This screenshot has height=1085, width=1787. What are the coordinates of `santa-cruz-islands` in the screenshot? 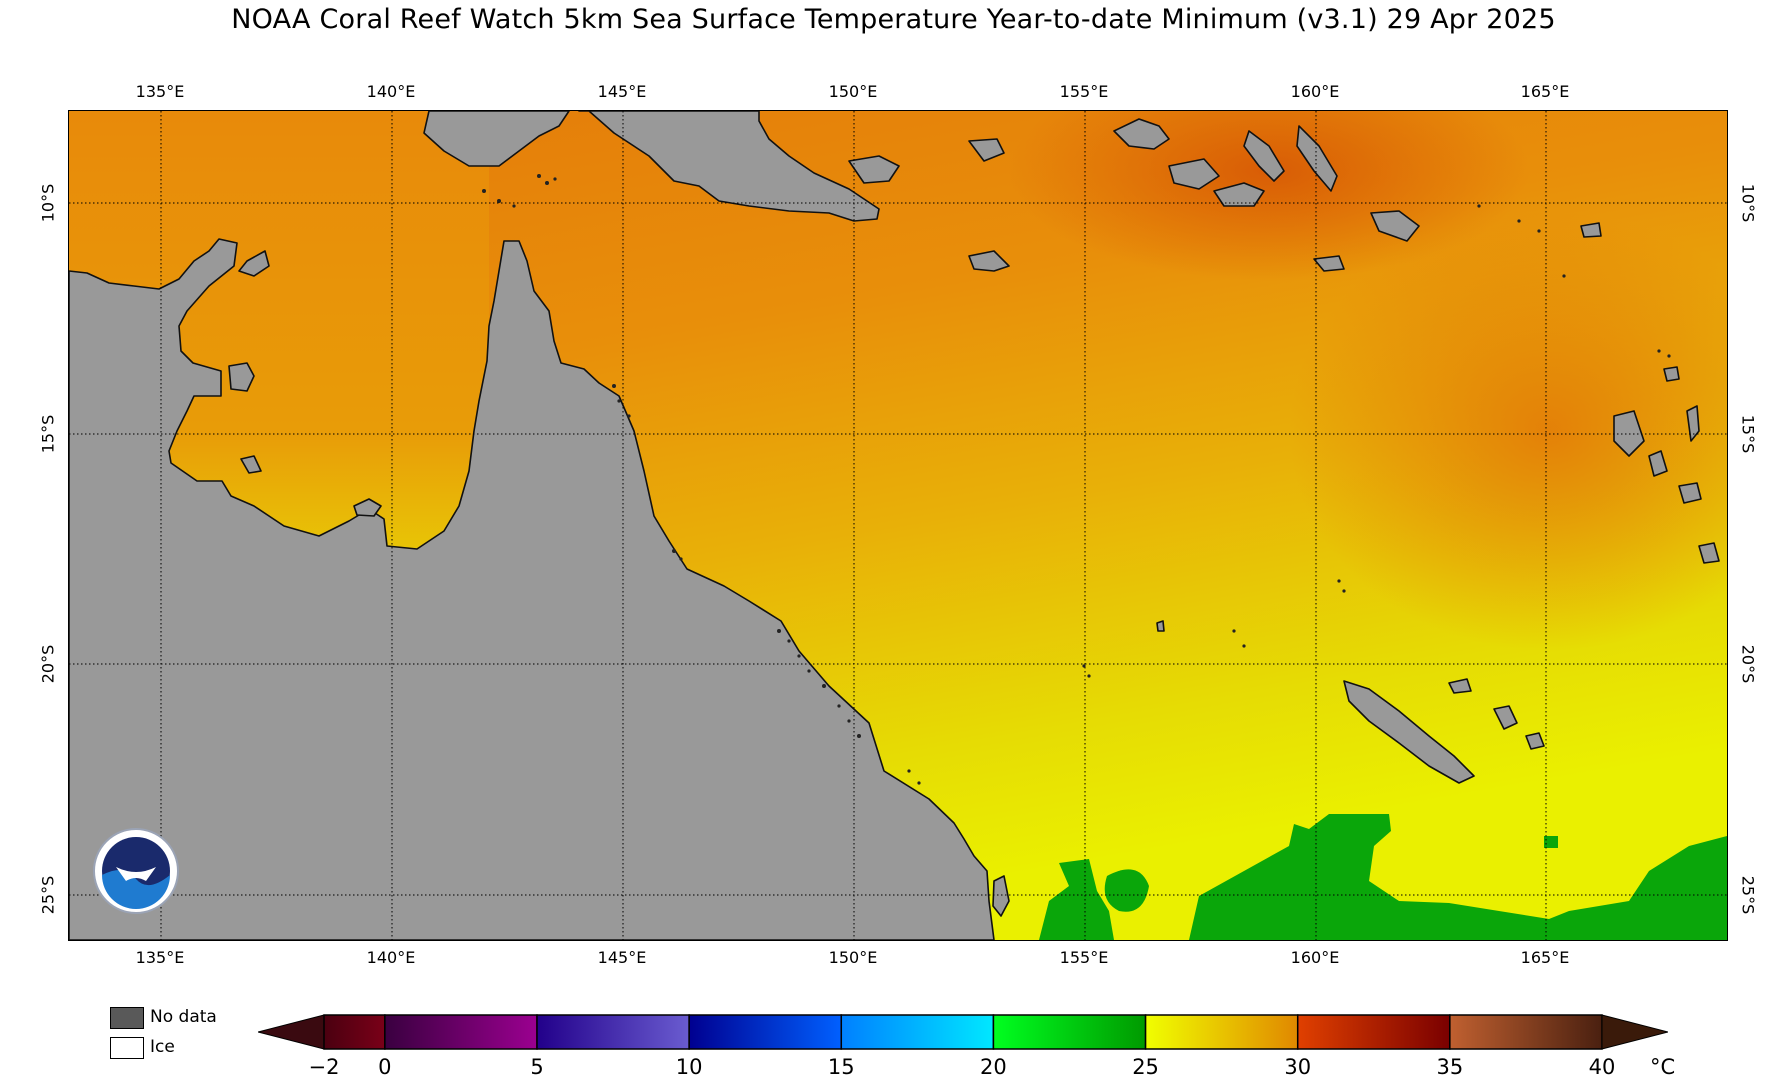 It's located at (1591, 230).